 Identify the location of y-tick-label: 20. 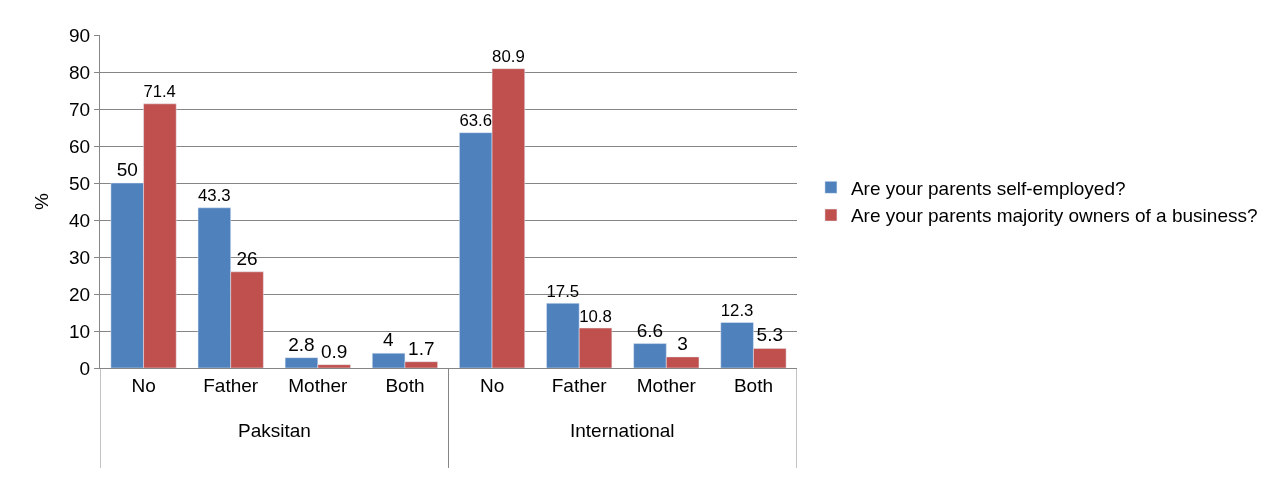
(80, 294).